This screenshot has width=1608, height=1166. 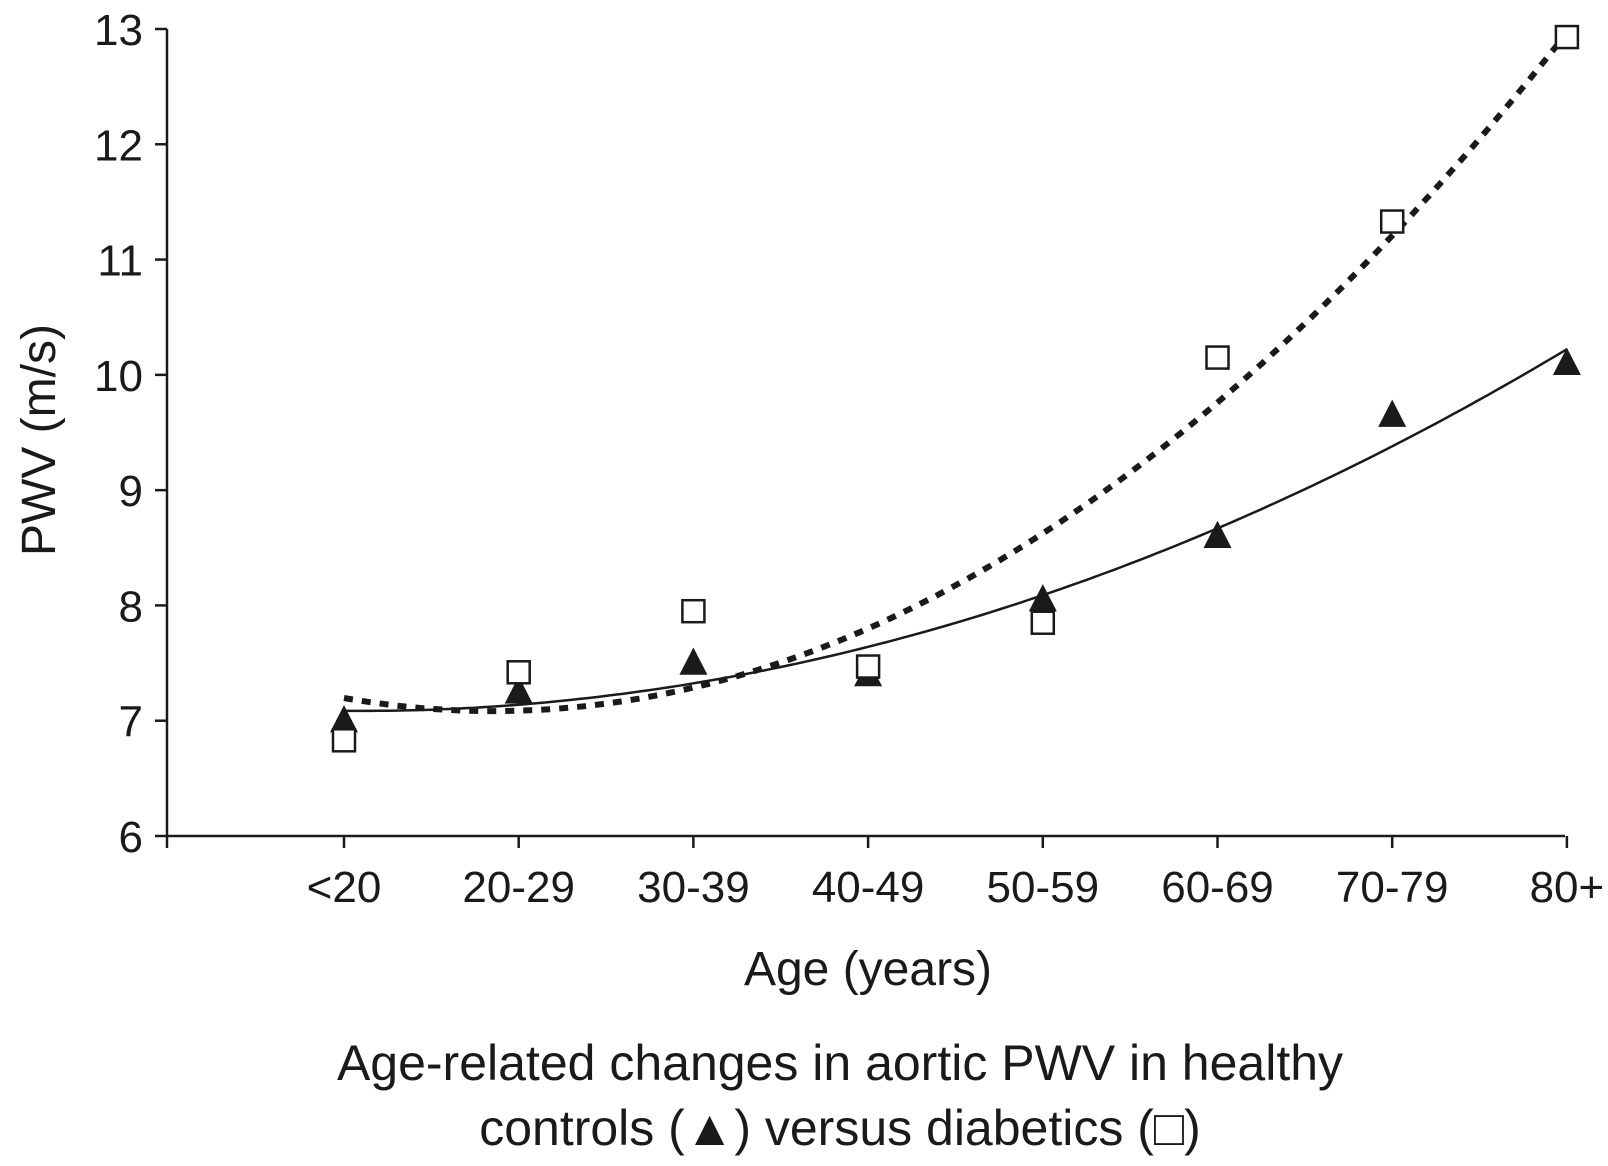 What do you see at coordinates (39, 440) in the screenshot?
I see `y-axis-title: PWV (m/s)` at bounding box center [39, 440].